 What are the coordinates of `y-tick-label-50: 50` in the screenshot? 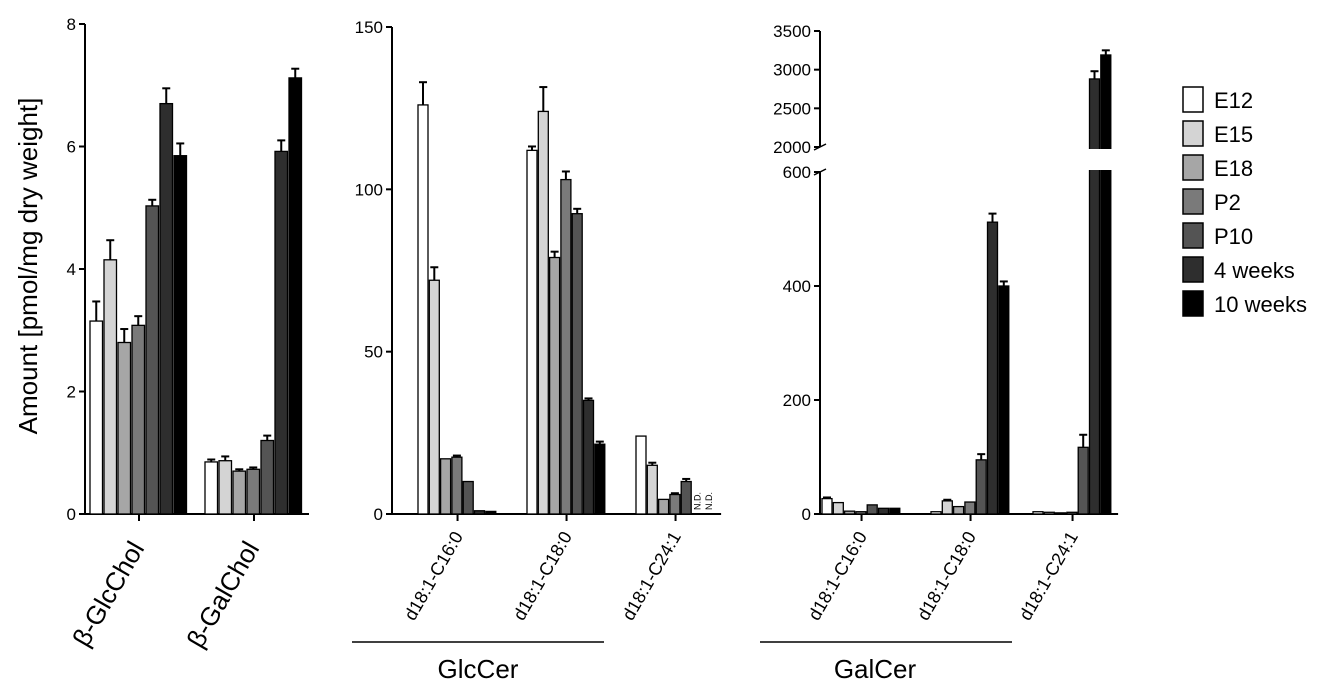 It's located at (373, 352).